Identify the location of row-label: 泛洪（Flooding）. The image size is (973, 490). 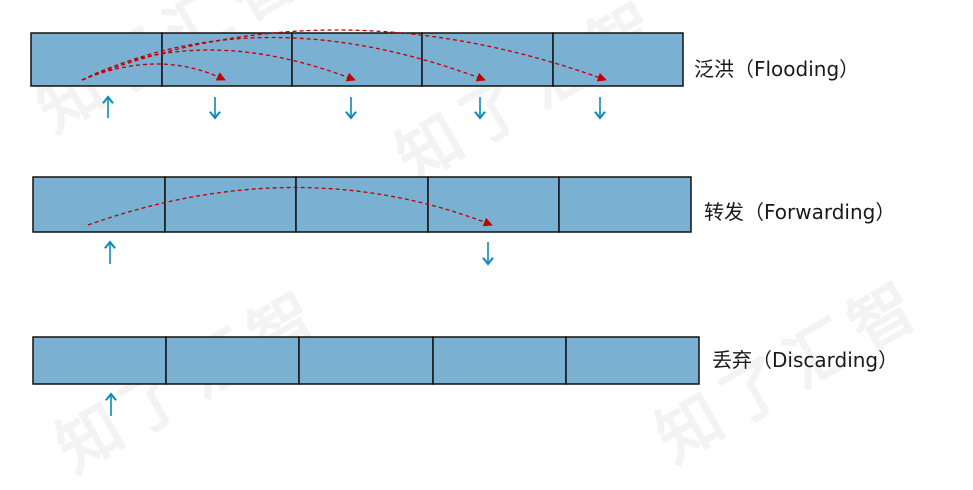
(776, 69).